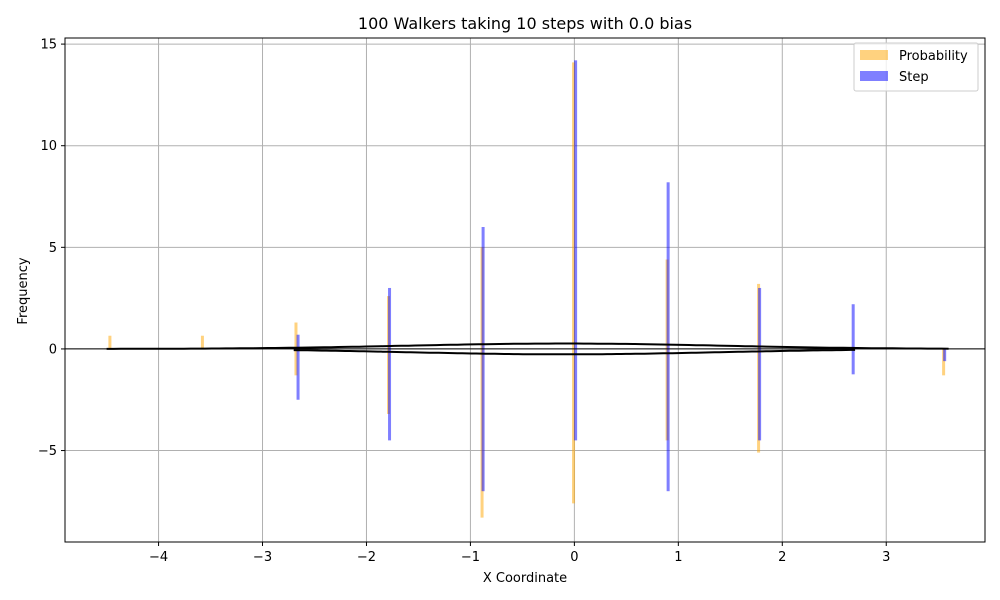 Image resolution: width=1000 pixels, height=600 pixels. I want to click on curve-pdf-lower, so click(574, 352).